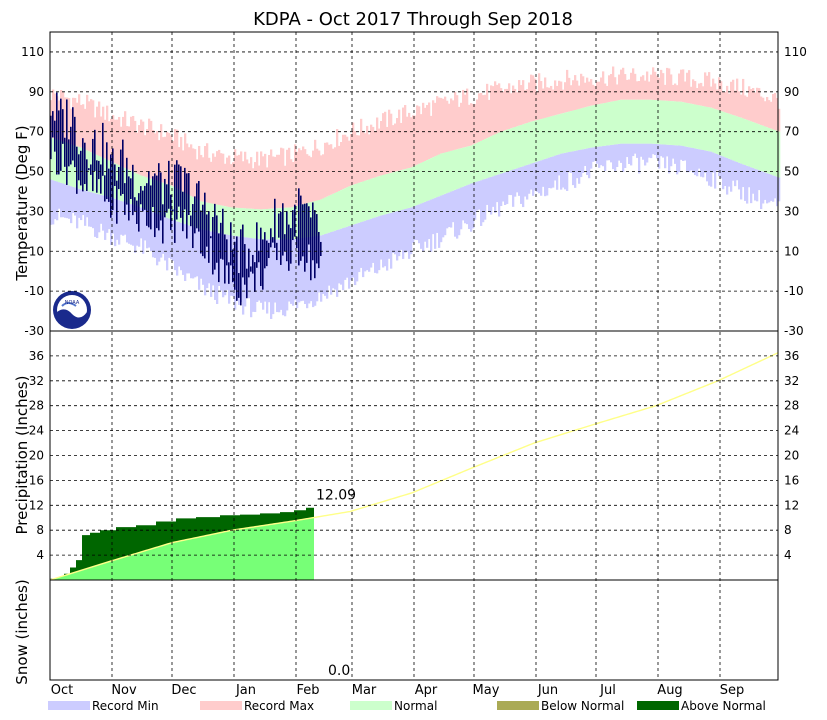 Image resolution: width=827 pixels, height=720 pixels. What do you see at coordinates (339, 671) in the screenshot?
I see `snow-panel: 0.0` at bounding box center [339, 671].